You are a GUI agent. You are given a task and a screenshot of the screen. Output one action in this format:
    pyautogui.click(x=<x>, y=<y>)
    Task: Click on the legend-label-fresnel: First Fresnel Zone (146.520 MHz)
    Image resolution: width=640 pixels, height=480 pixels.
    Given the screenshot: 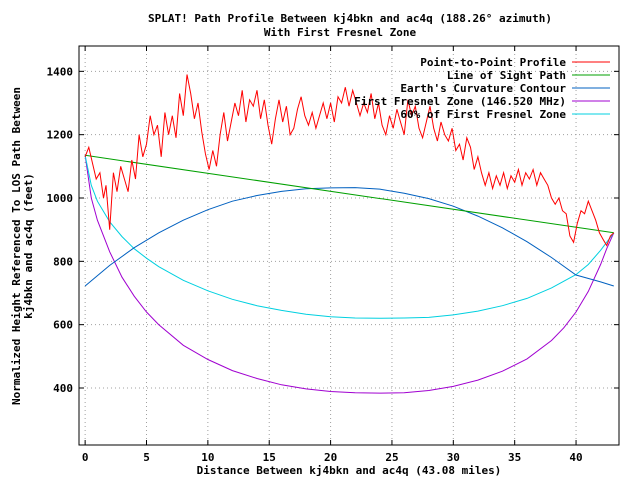 What is the action you would take?
    pyautogui.click(x=460, y=101)
    